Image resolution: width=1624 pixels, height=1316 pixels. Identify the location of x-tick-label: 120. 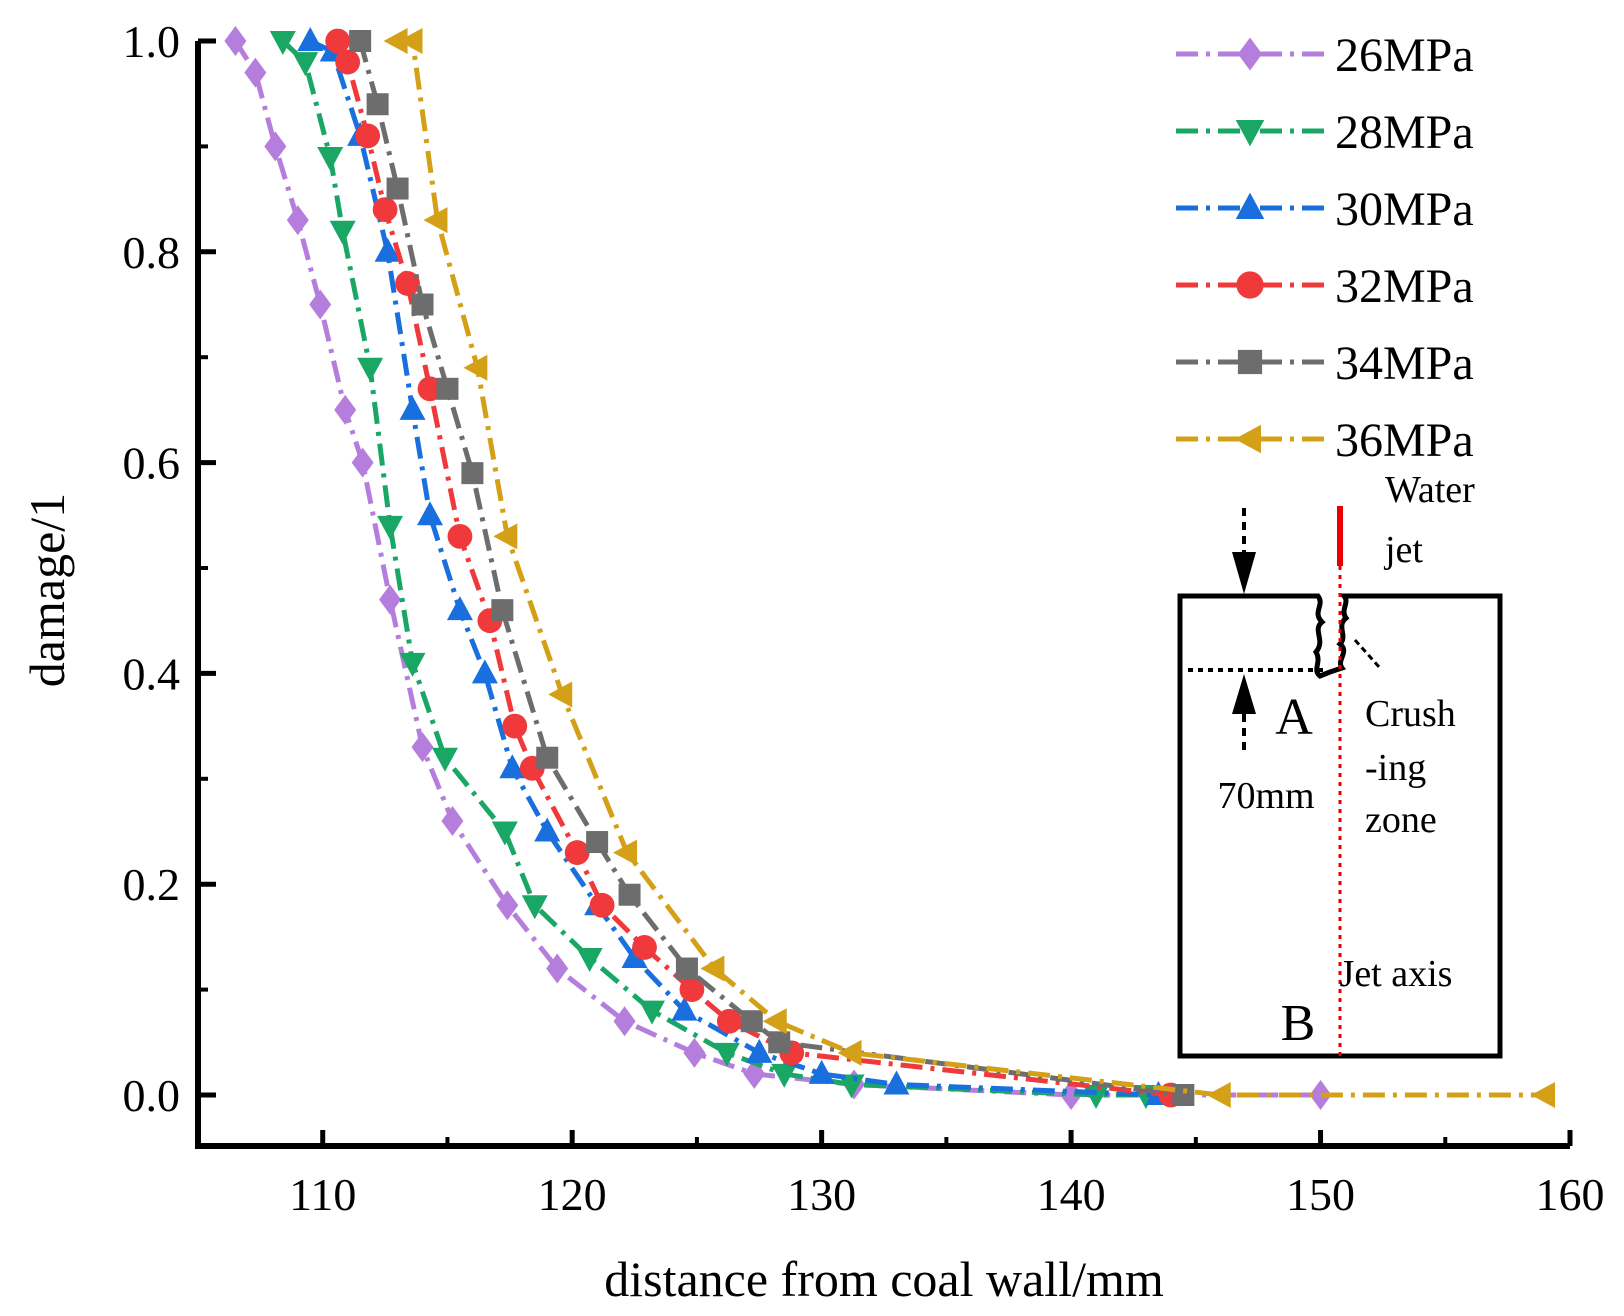
(572, 1194).